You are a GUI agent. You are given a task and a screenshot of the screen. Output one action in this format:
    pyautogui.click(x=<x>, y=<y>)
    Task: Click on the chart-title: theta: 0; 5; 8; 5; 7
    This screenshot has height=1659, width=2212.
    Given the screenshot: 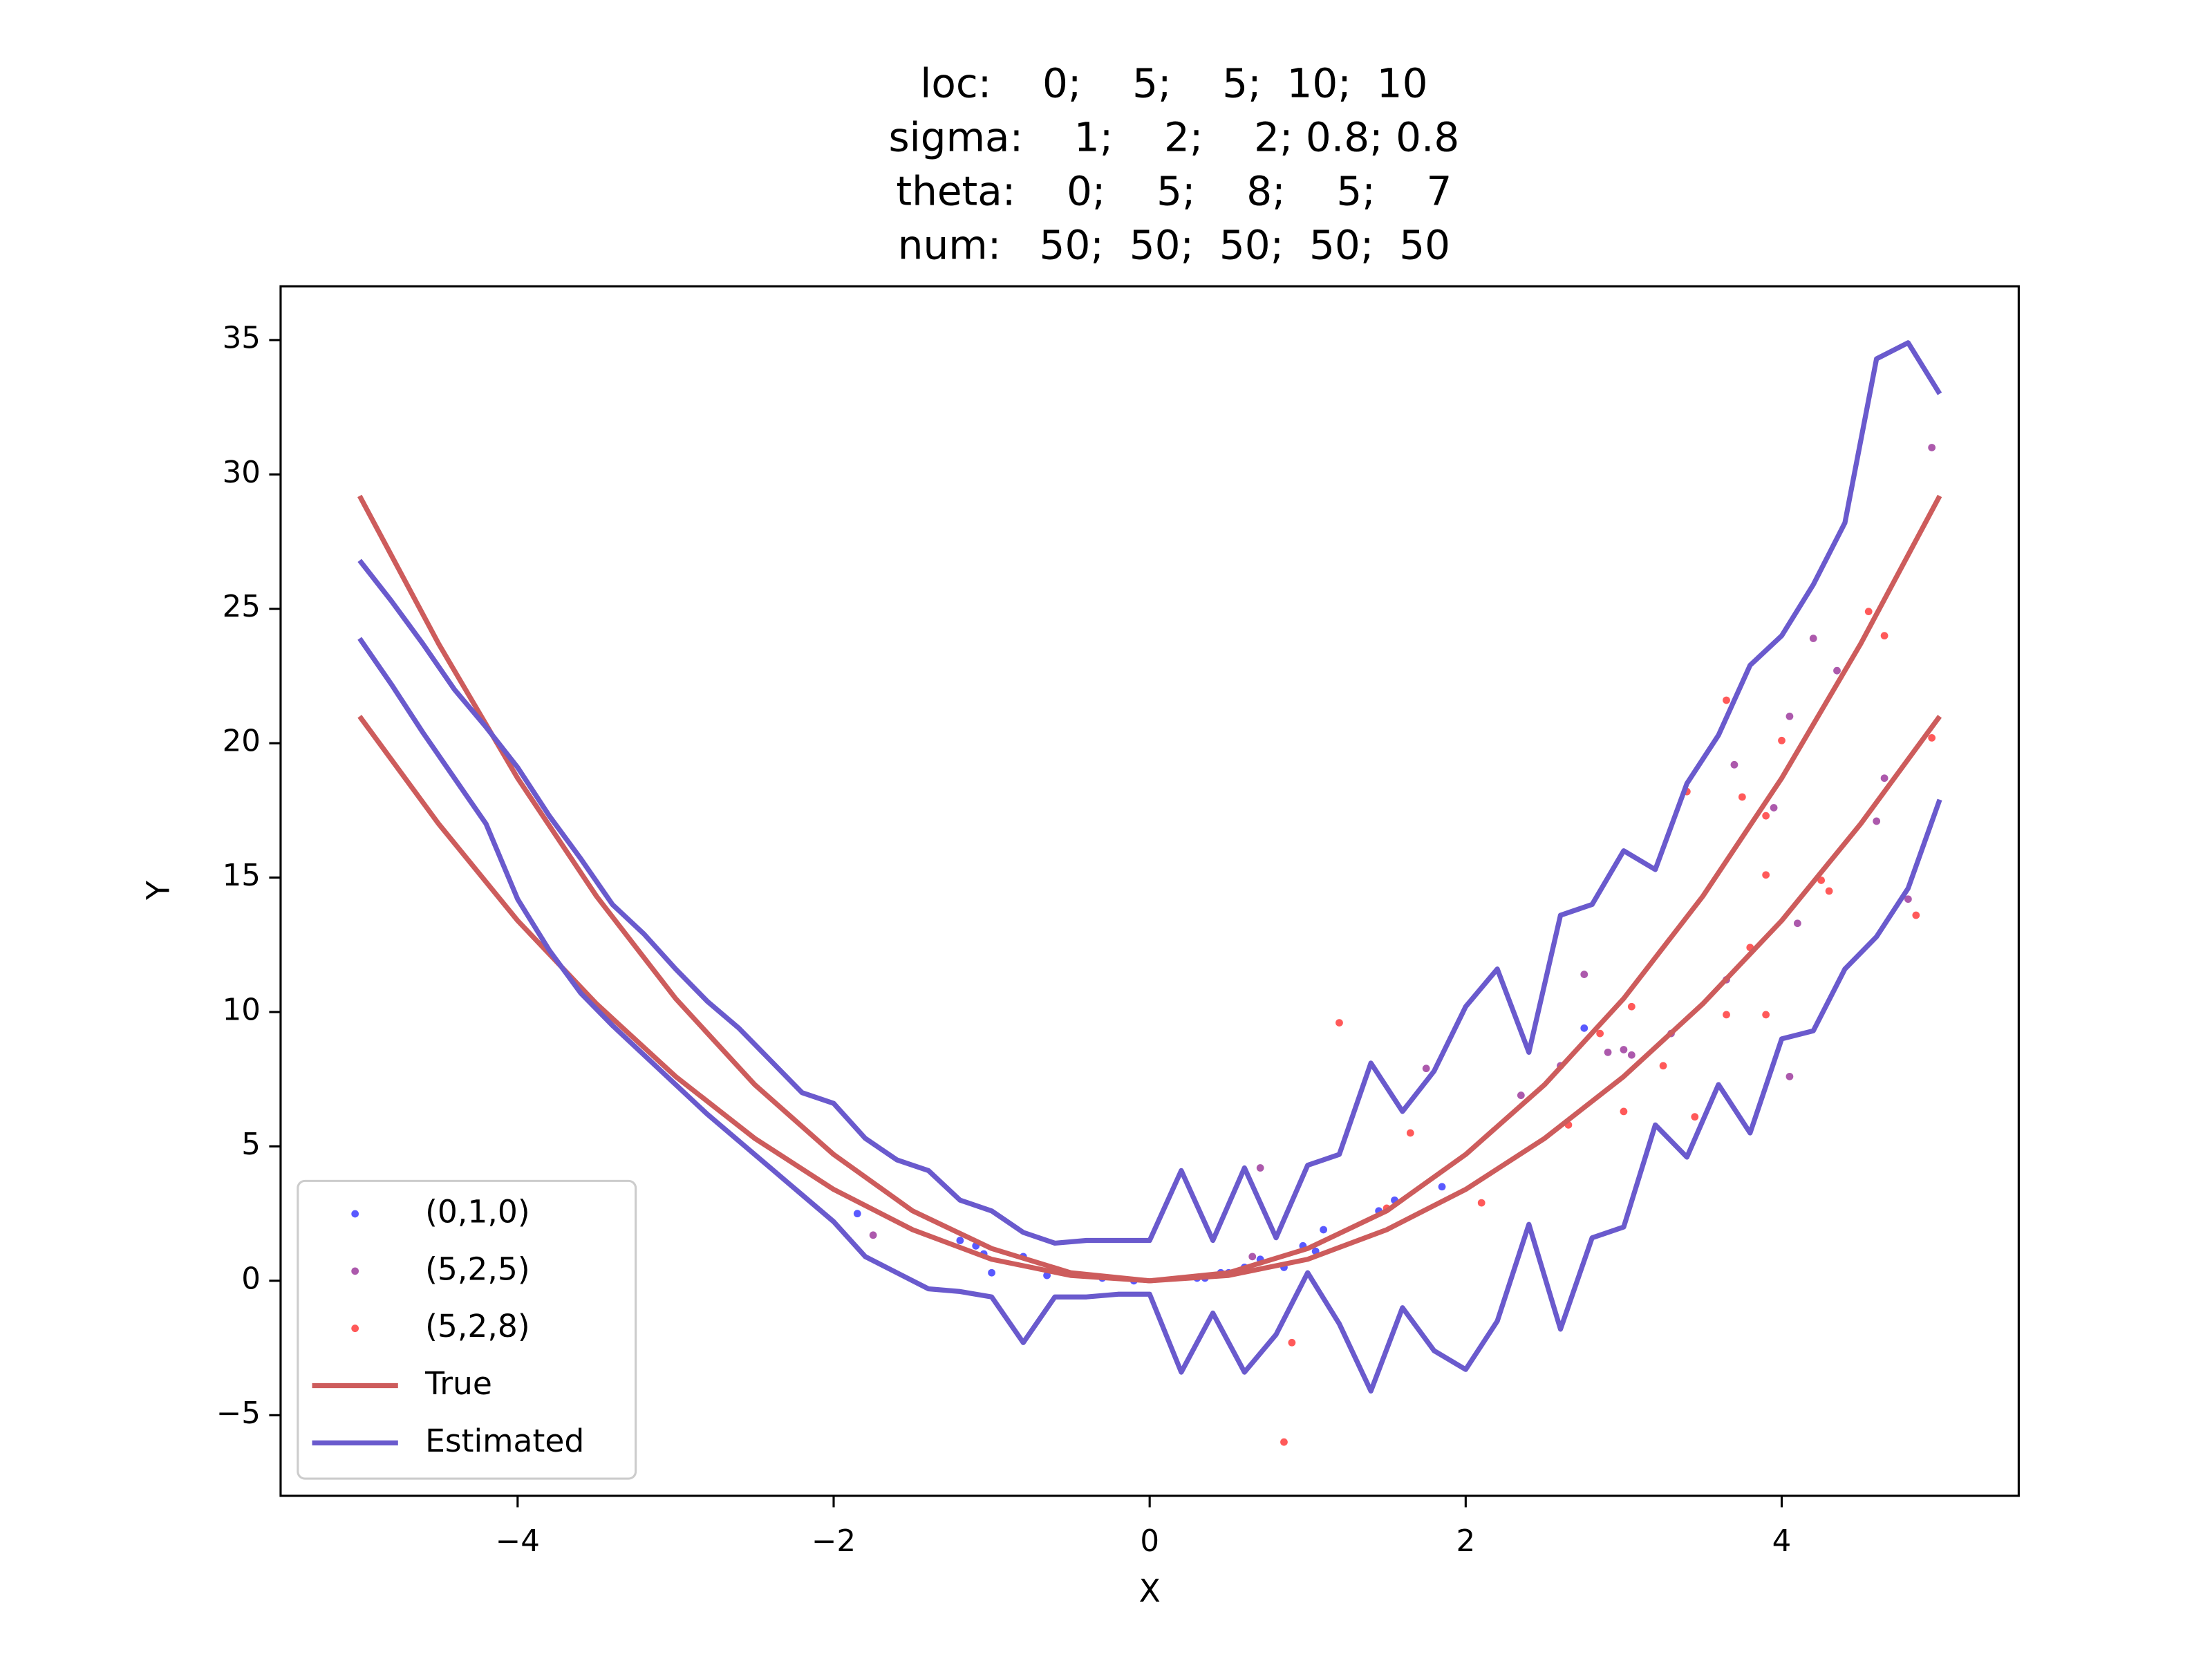 What is the action you would take?
    pyautogui.click(x=1174, y=191)
    